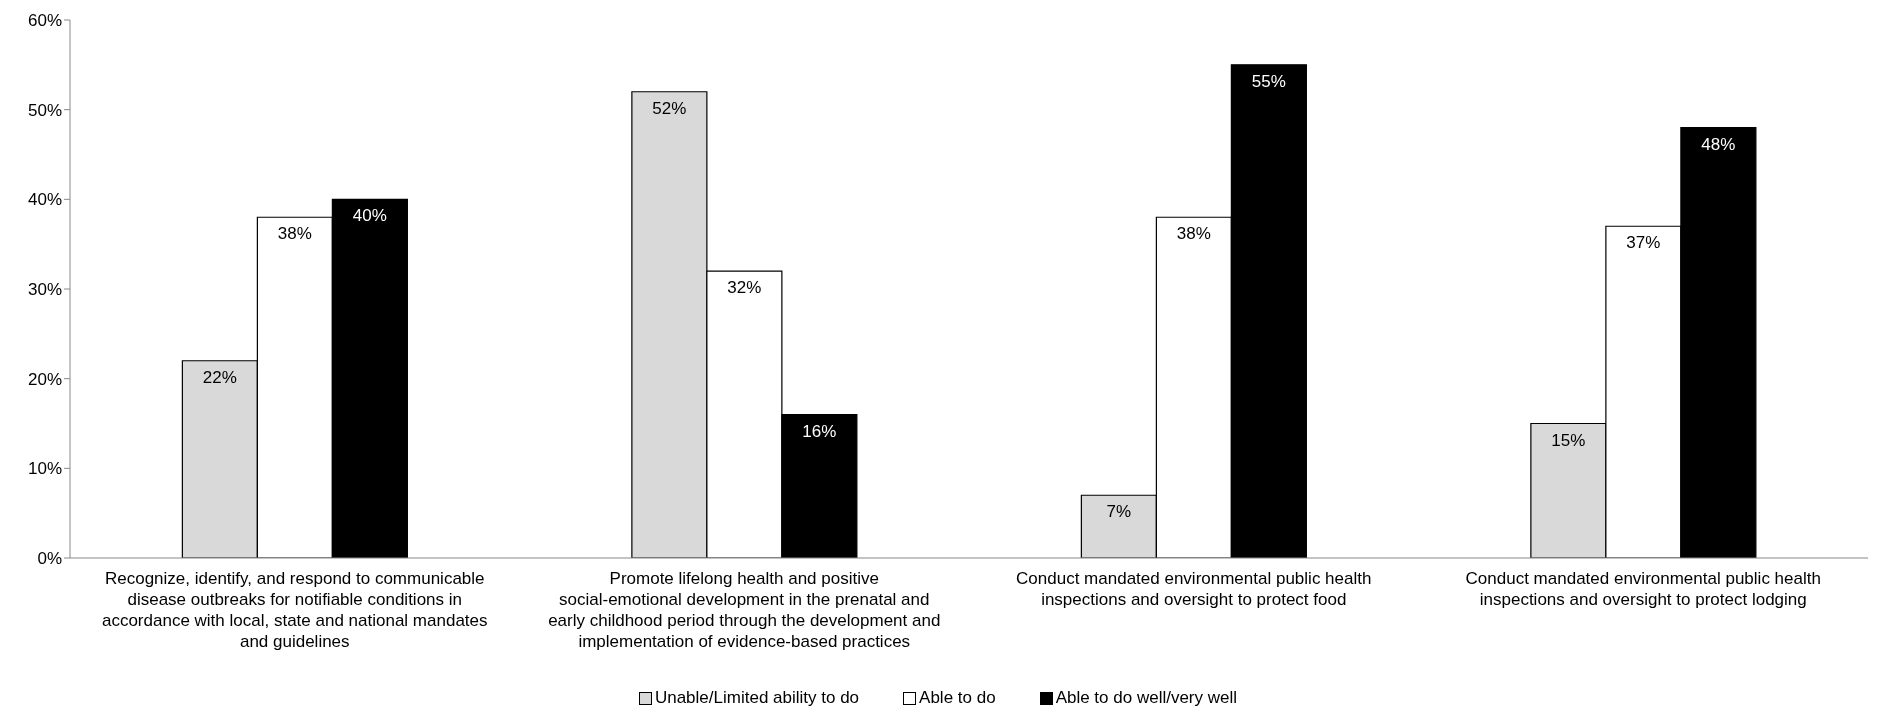 This screenshot has width=1891, height=725. Describe the element at coordinates (1643, 243) in the screenshot. I see `data-label: 37%` at that location.